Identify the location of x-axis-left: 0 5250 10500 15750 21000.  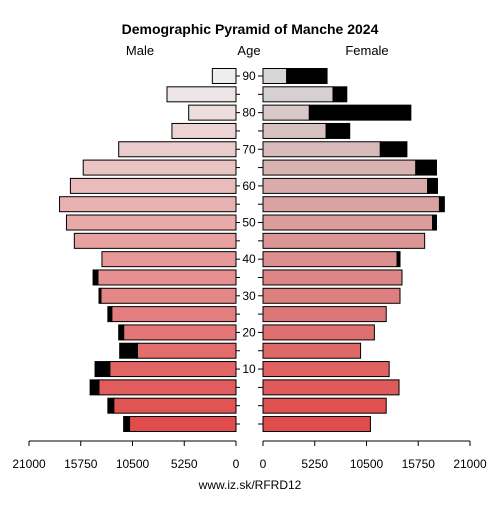
(126, 455).